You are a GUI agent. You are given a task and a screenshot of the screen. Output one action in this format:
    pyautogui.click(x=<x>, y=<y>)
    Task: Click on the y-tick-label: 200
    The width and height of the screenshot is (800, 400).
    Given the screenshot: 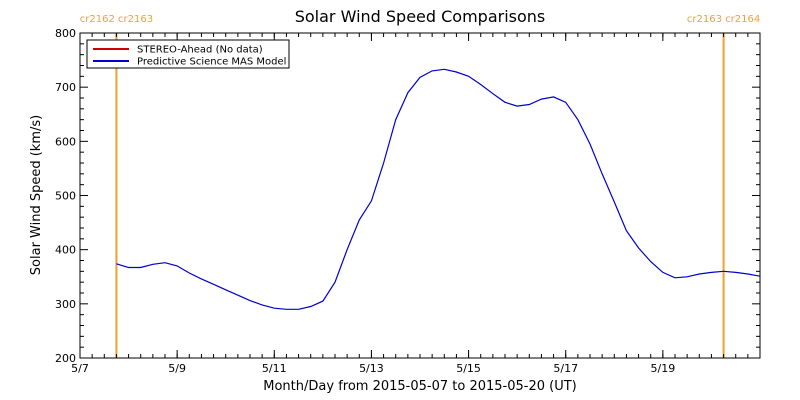 What is the action you would take?
    pyautogui.click(x=65, y=358)
    